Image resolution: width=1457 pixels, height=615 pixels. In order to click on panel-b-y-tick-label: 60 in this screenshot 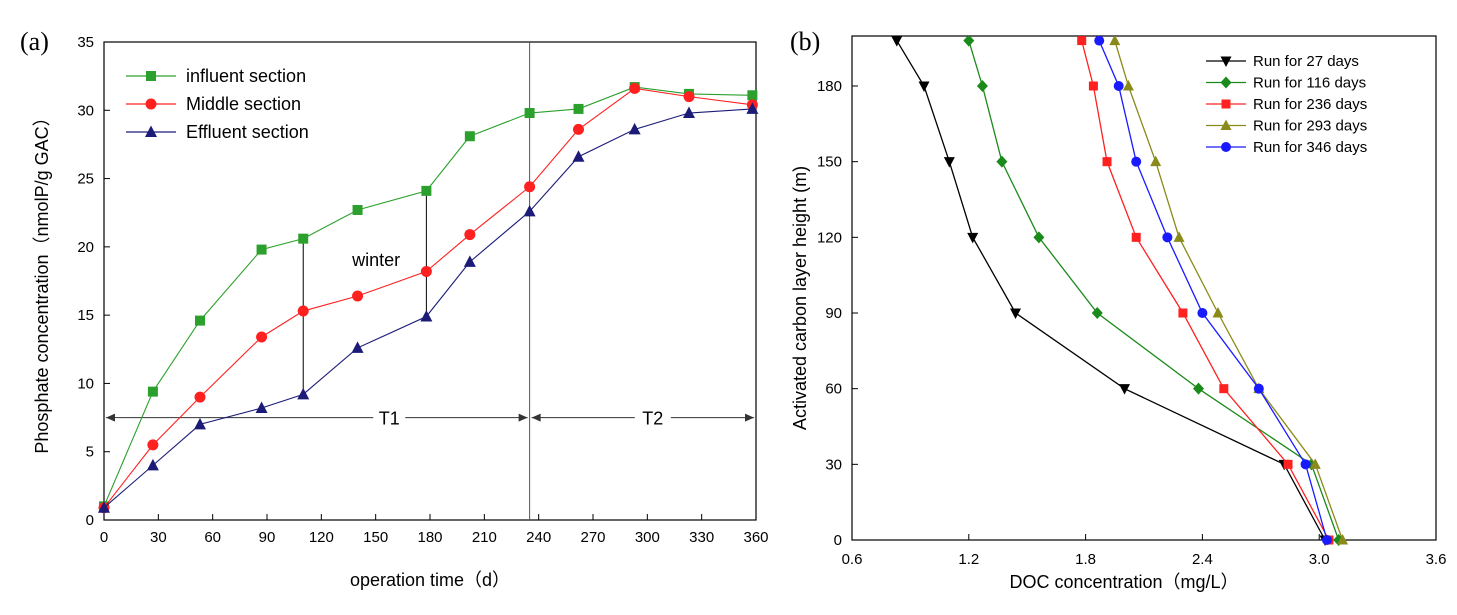, I will do `click(833, 389)`.